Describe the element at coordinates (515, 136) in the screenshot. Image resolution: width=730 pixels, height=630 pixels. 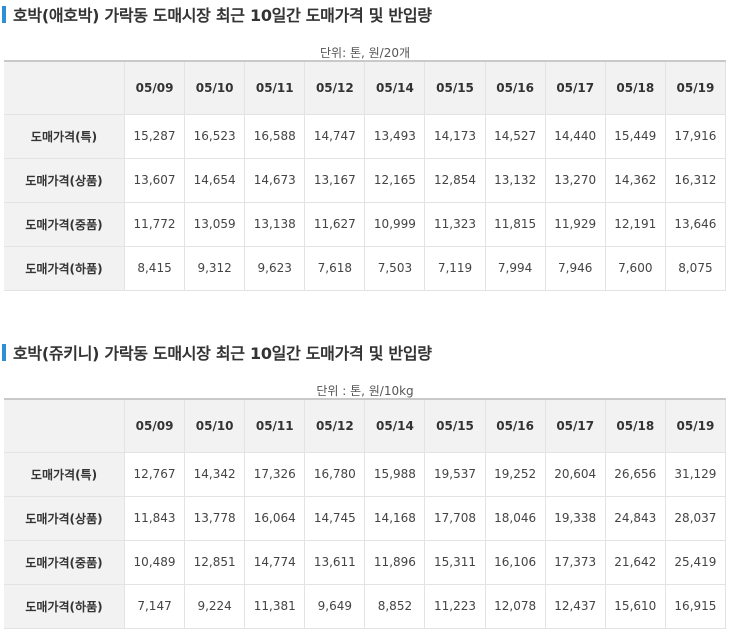
I see `price-cell: 14,527` at that location.